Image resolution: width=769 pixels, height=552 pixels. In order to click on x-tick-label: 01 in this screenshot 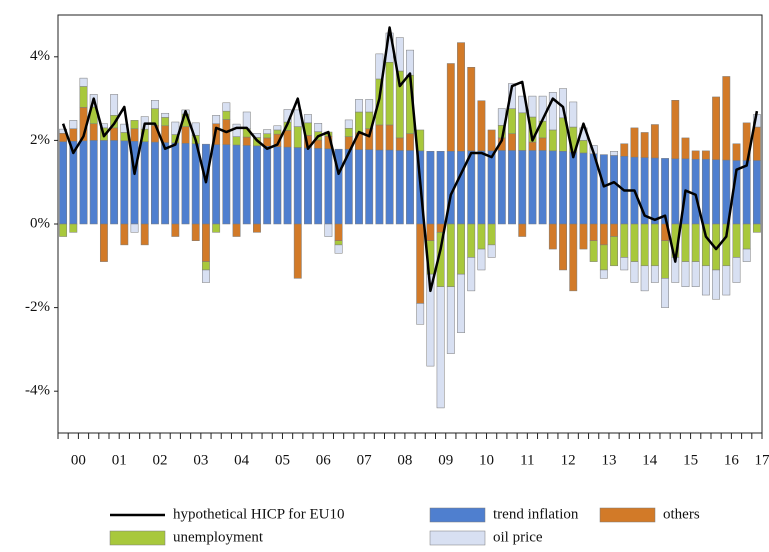, I will do `click(119, 460)`.